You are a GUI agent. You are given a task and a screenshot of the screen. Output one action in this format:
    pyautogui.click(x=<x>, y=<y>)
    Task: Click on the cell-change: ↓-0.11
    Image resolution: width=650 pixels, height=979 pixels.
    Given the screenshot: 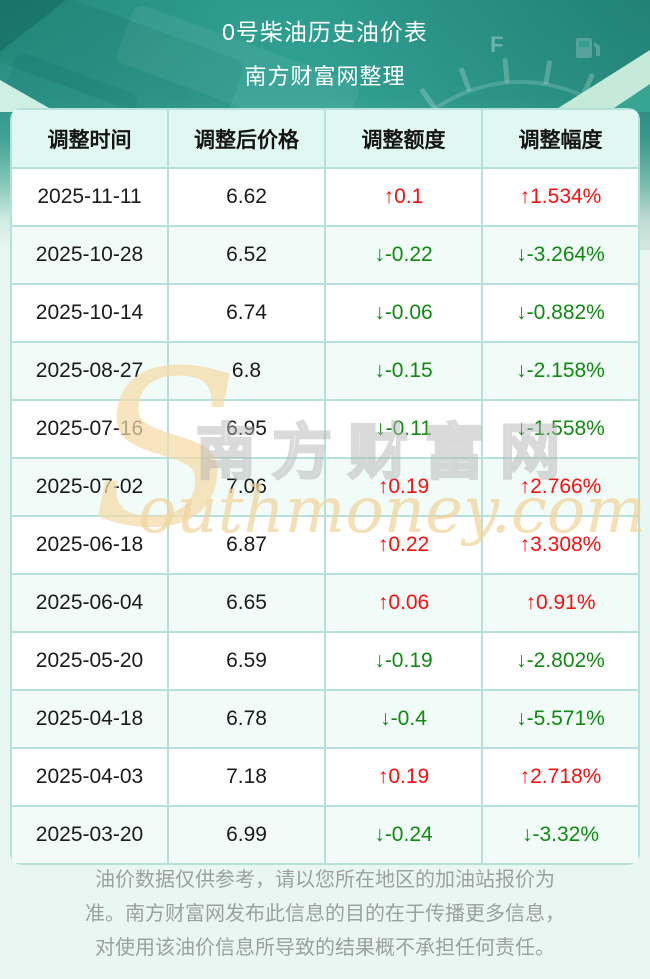 What is the action you would take?
    pyautogui.click(x=403, y=429)
    